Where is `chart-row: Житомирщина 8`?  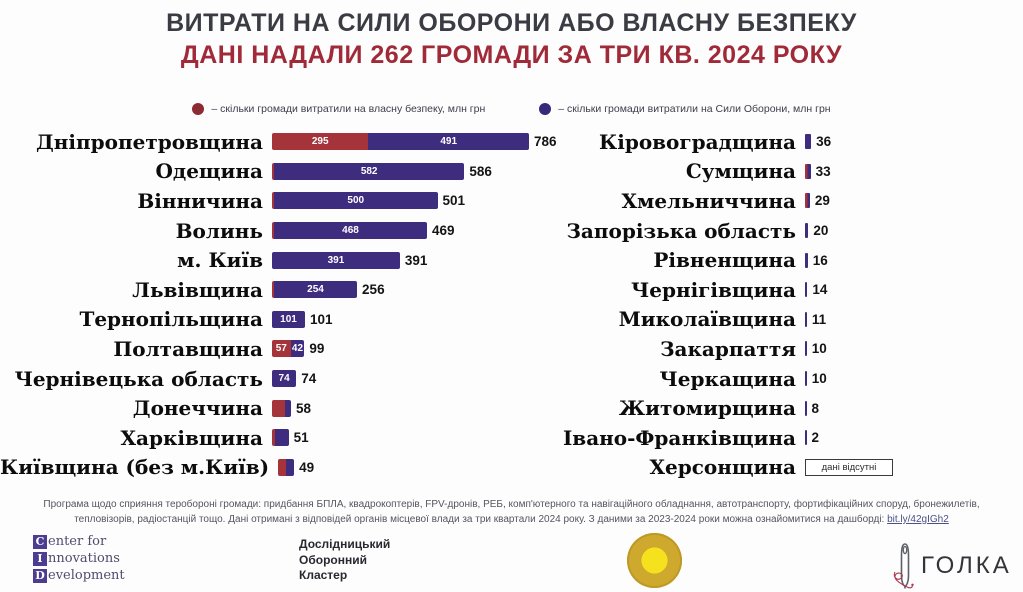
chart-row: Житомирщина 8 is located at coordinates (785, 408).